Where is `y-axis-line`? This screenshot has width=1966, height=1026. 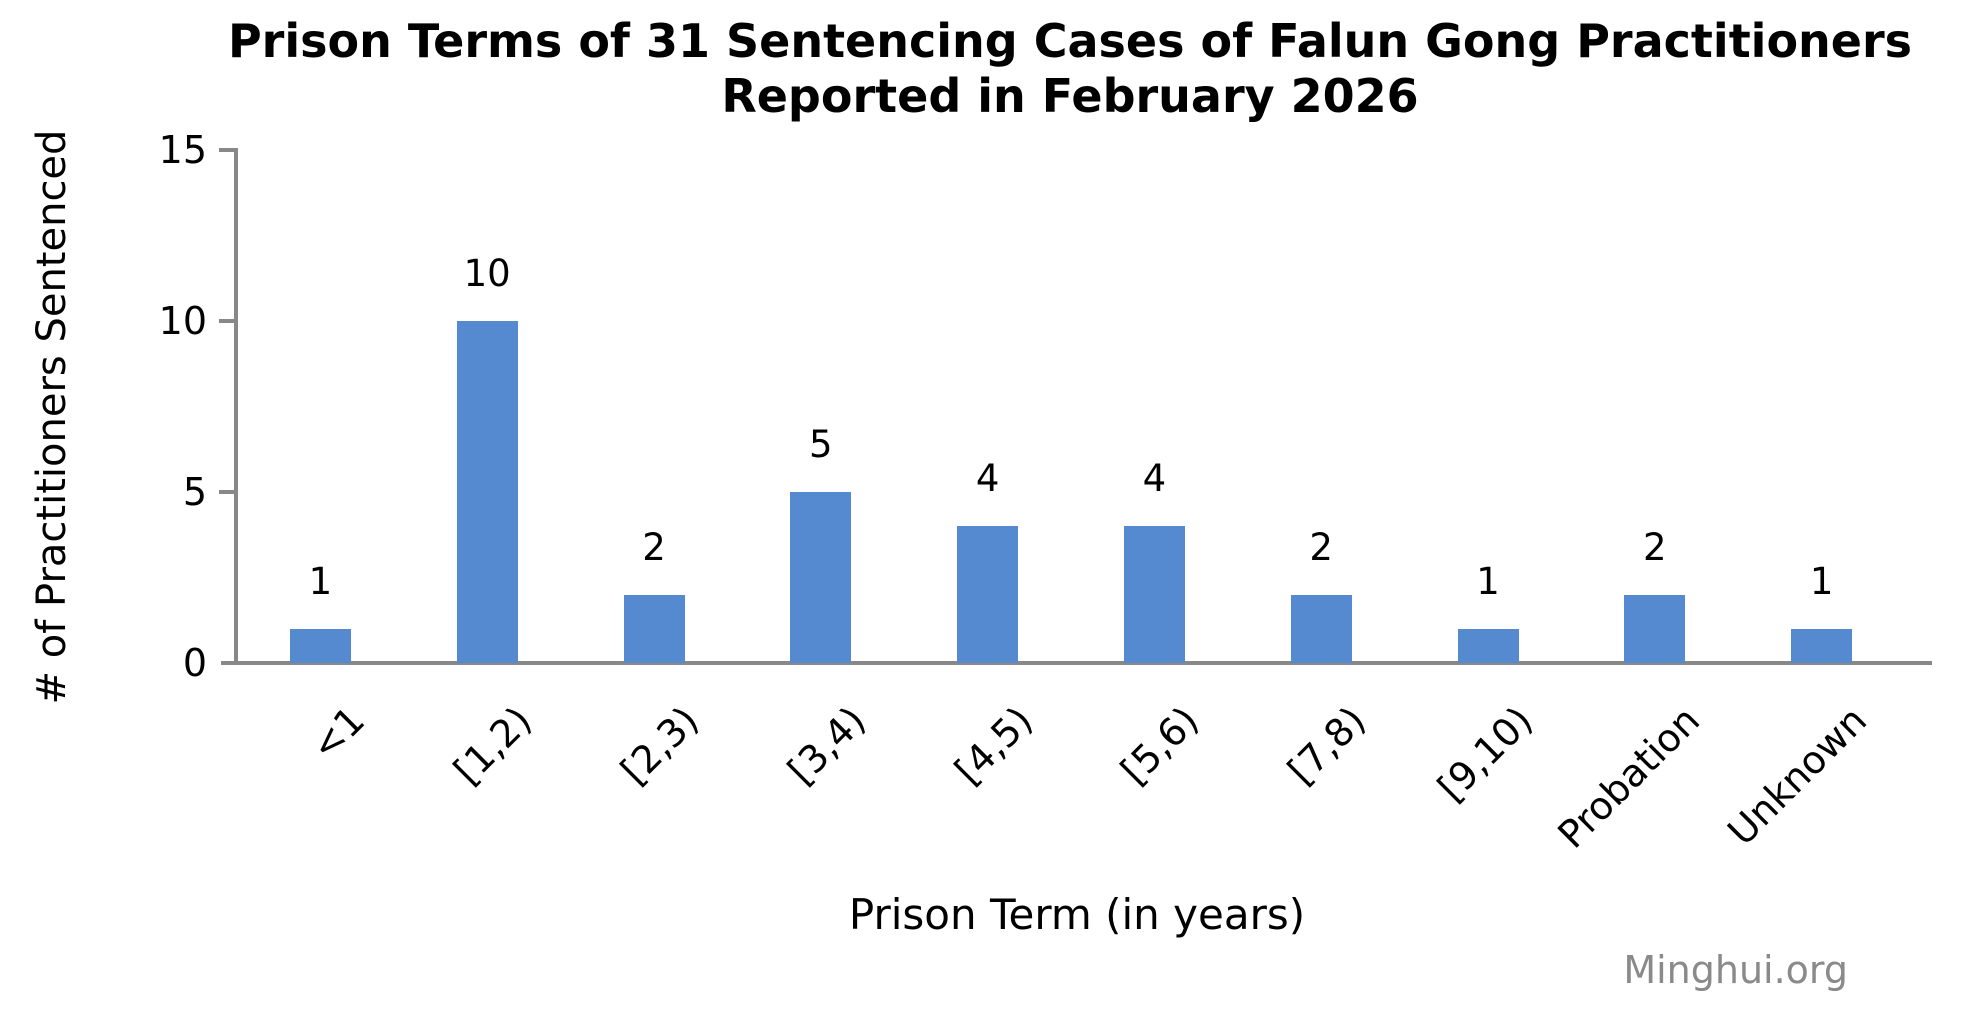 y-axis-line is located at coordinates (236, 406).